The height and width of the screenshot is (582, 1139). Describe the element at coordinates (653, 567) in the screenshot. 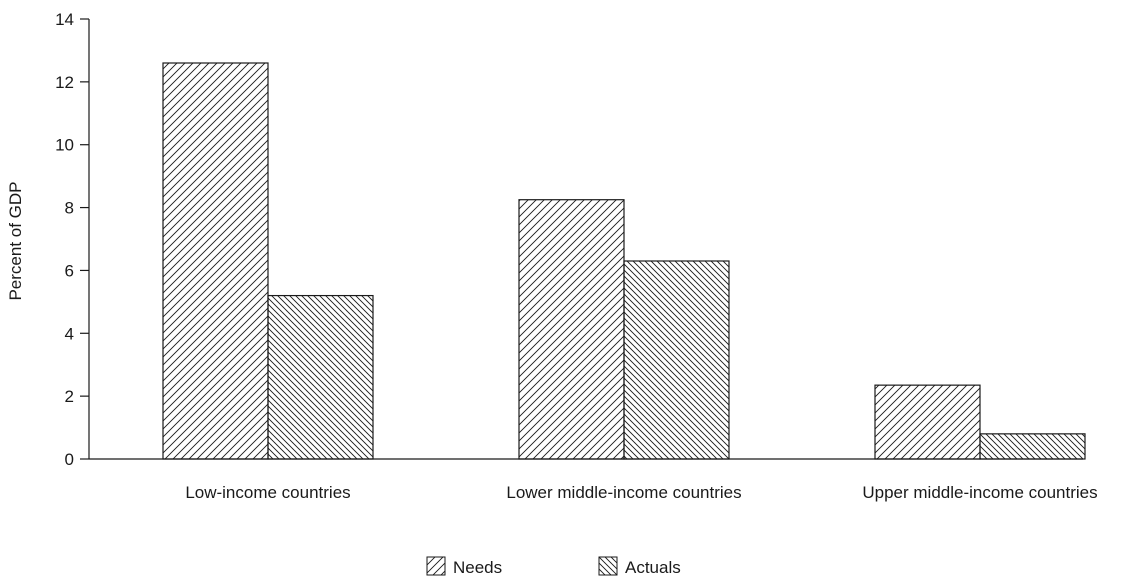

I see `legend-label-actuals: Actuals` at that location.